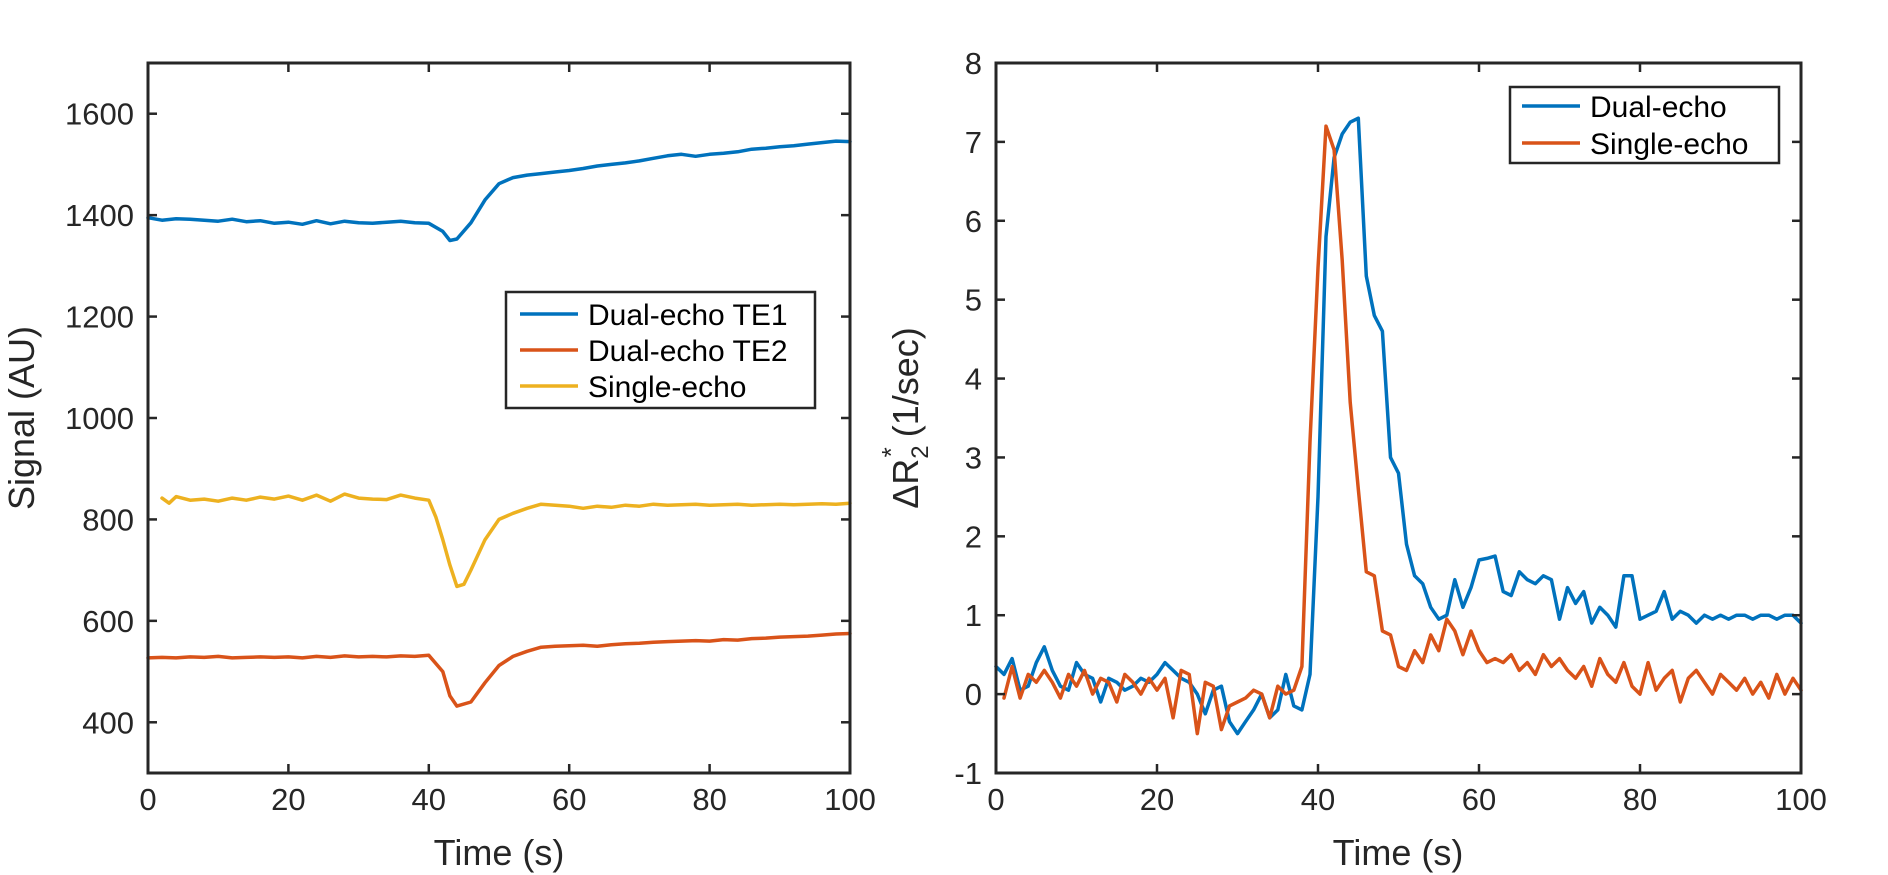 Image resolution: width=1888 pixels, height=875 pixels. I want to click on y-tick-label-1-1: 0, so click(973, 694).